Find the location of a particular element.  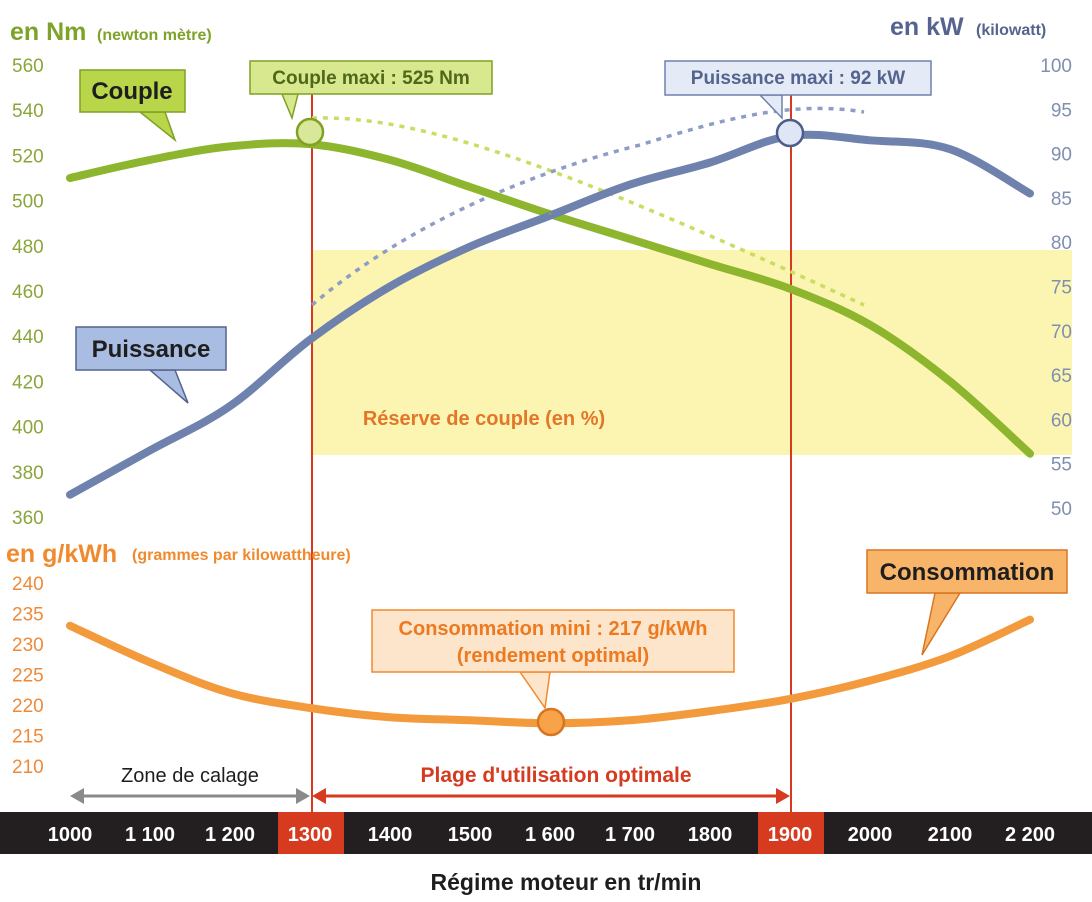

kw-ticks: 100 95 90 85 80 75 70 65 60 55 50 is located at coordinates (1056, 288).